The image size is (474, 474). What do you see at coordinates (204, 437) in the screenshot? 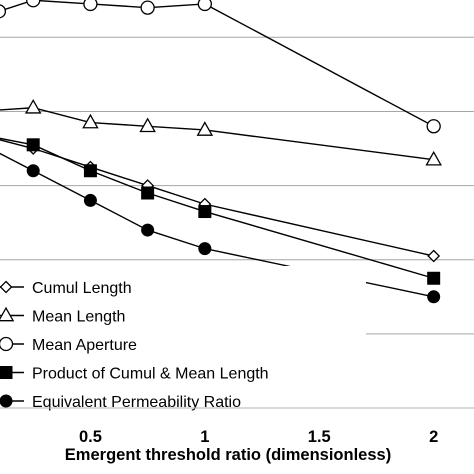
I see `x-tick-label: 1` at bounding box center [204, 437].